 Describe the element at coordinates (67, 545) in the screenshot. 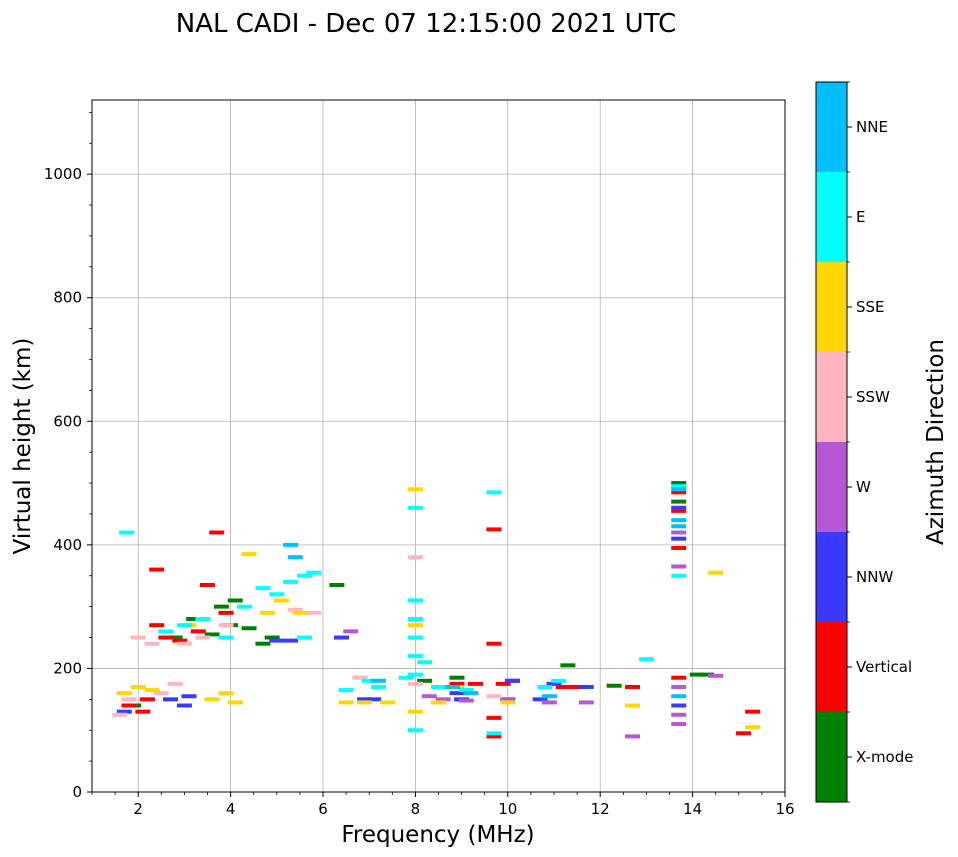

I see `y-tick-label: 400` at that location.